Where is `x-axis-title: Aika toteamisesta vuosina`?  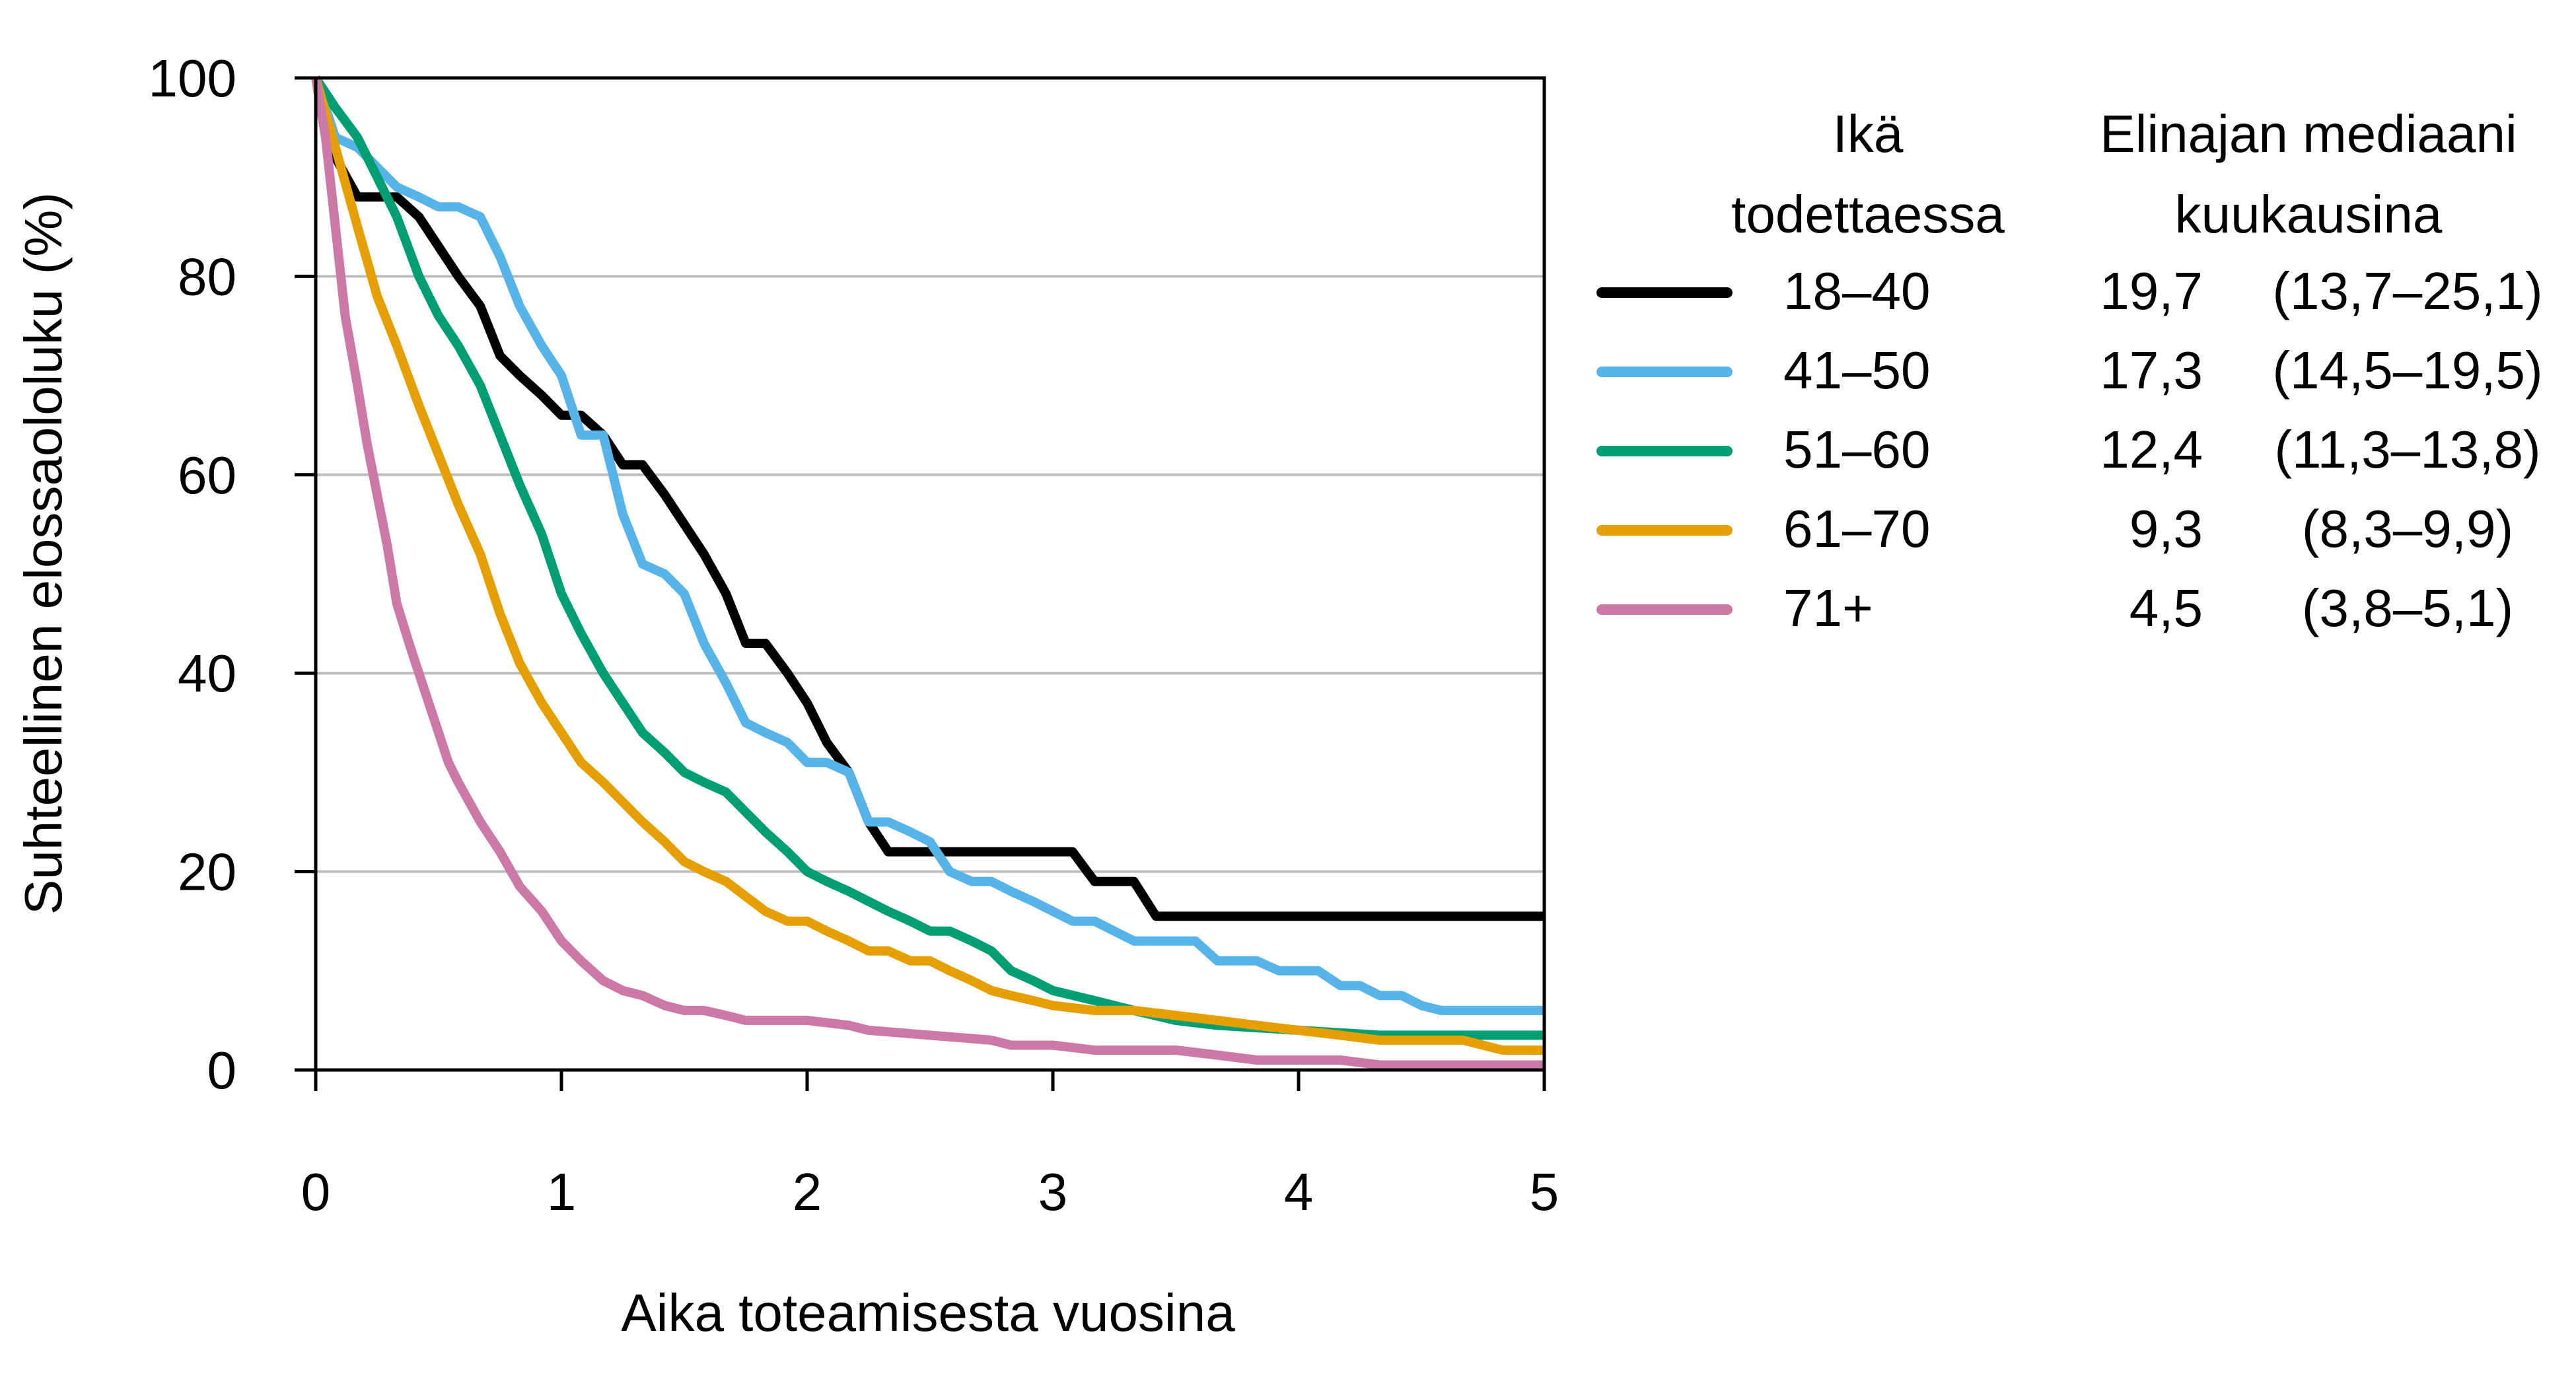 x-axis-title: Aika toteamisesta vuosina is located at coordinates (928, 1312).